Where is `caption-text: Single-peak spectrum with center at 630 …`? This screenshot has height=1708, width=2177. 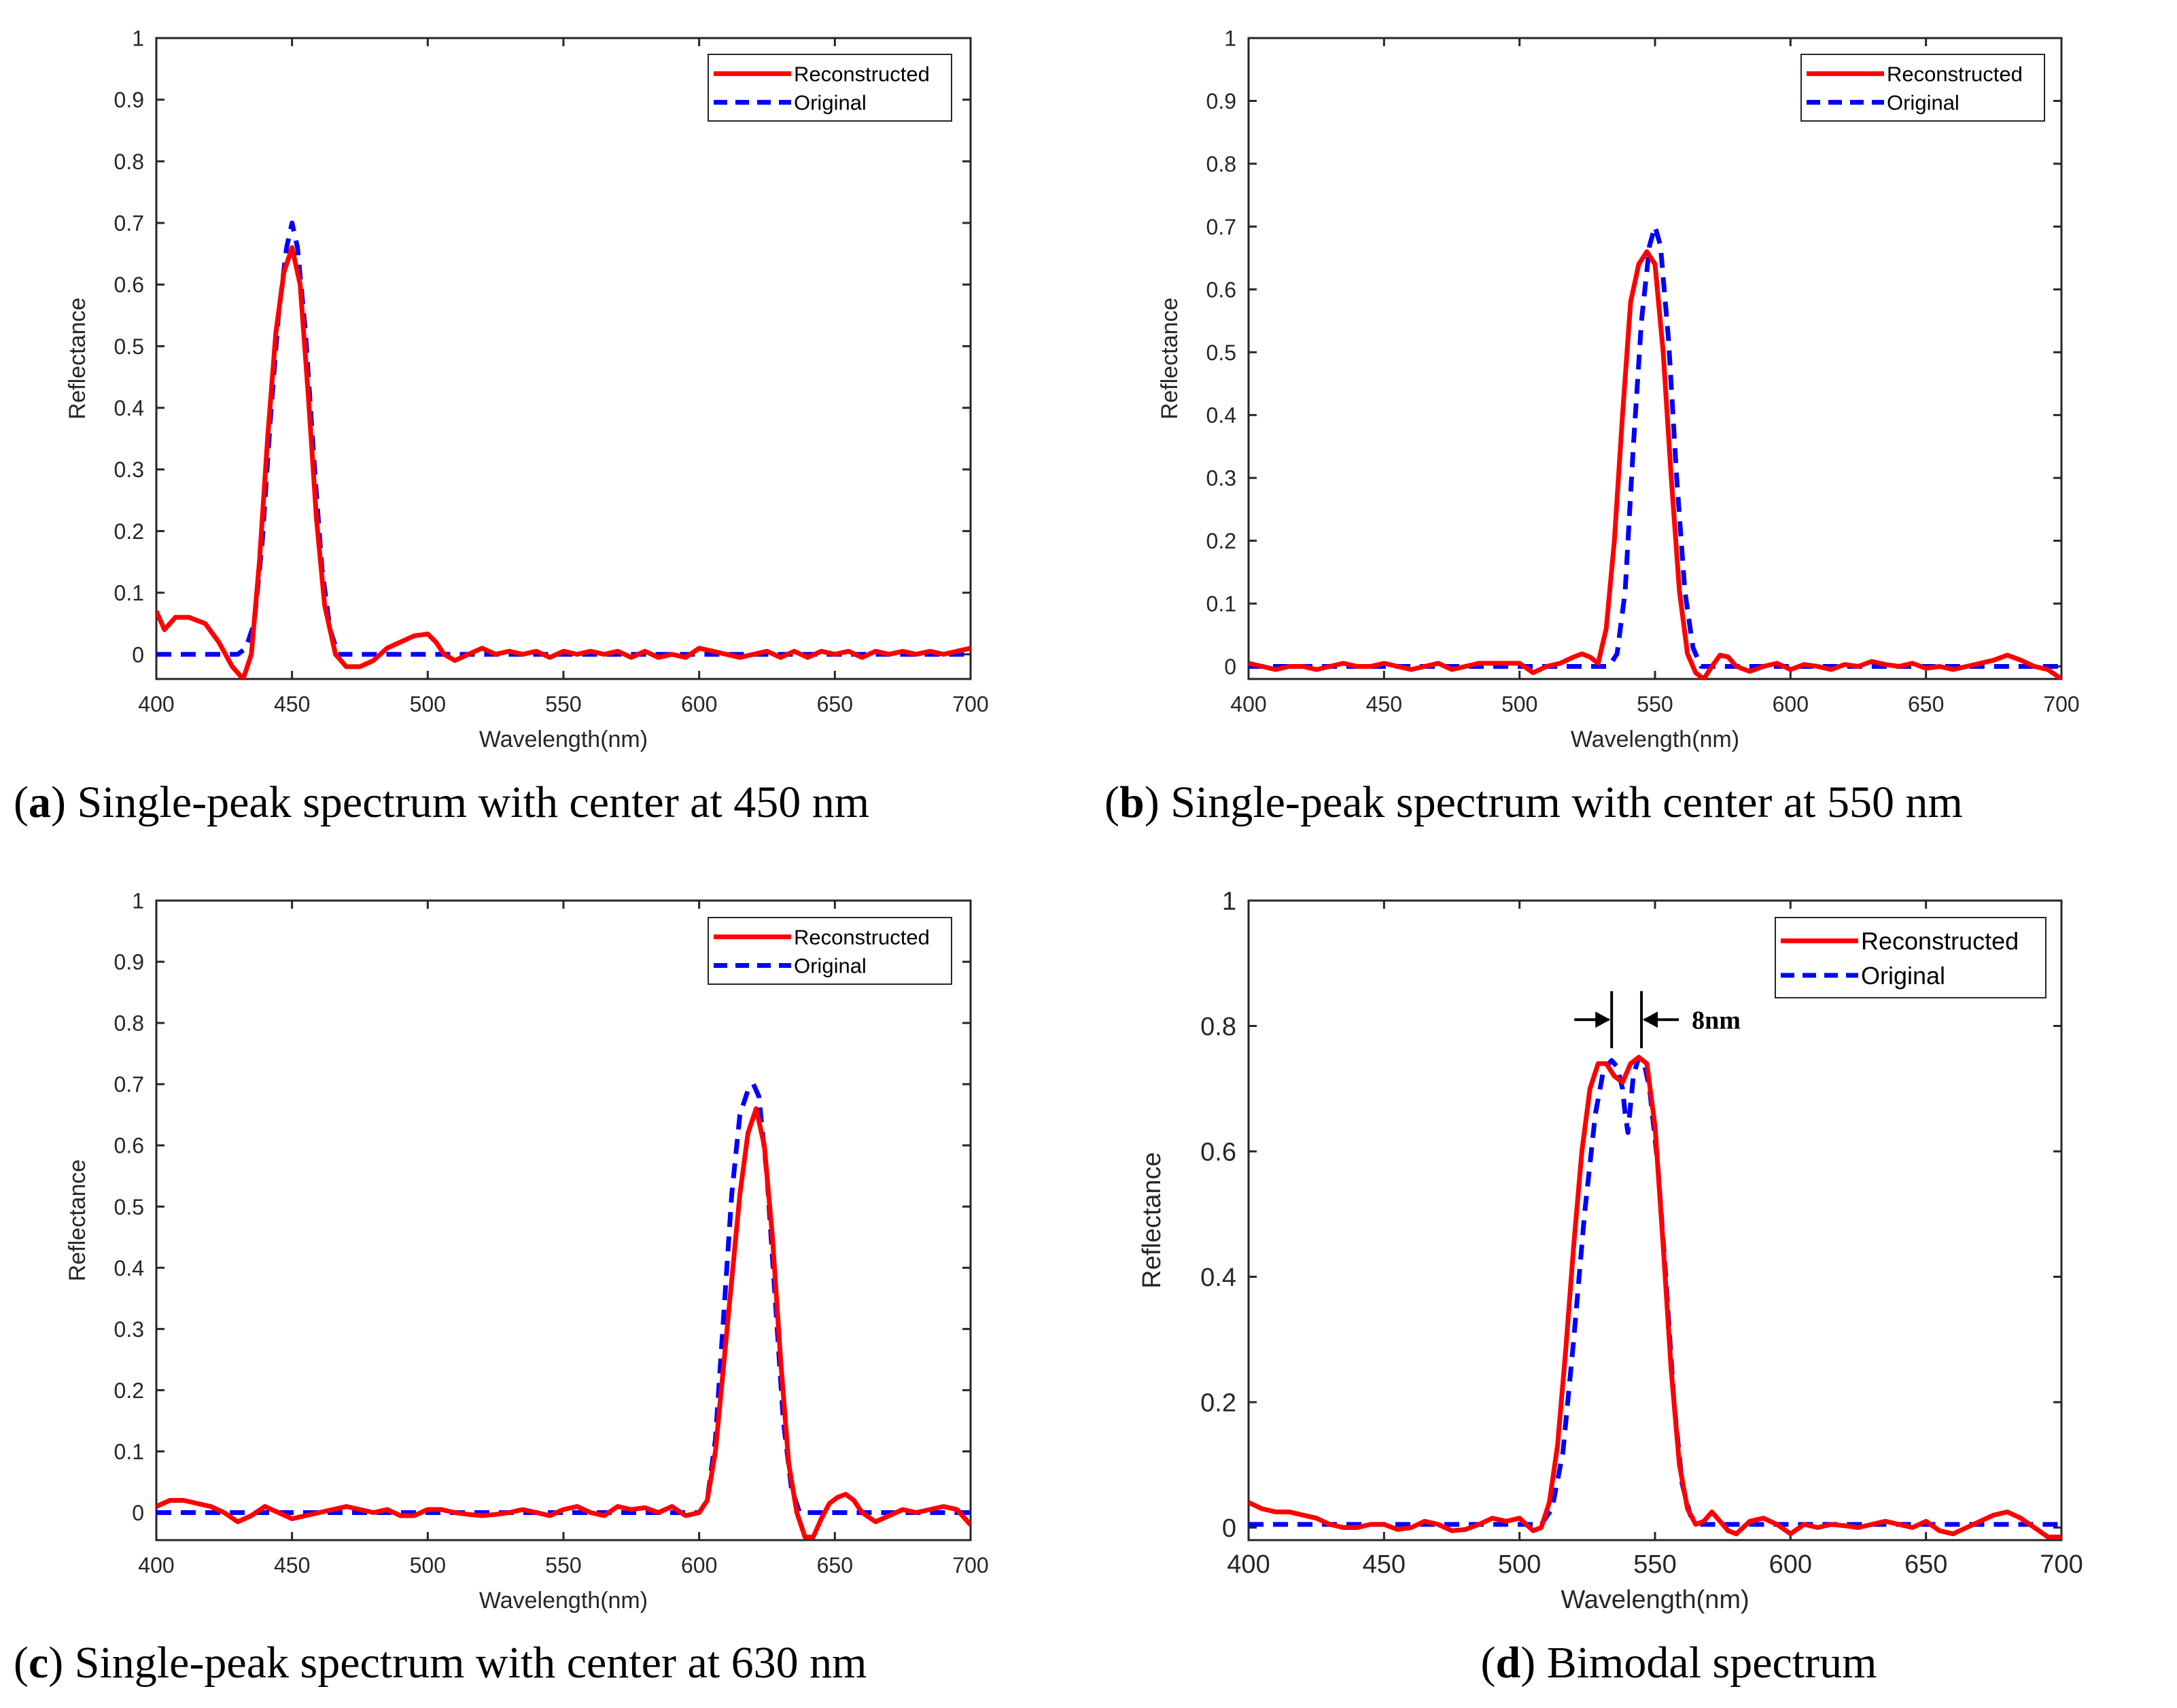
caption-text: Single-peak spectrum with center at 630 … is located at coordinates (471, 1663).